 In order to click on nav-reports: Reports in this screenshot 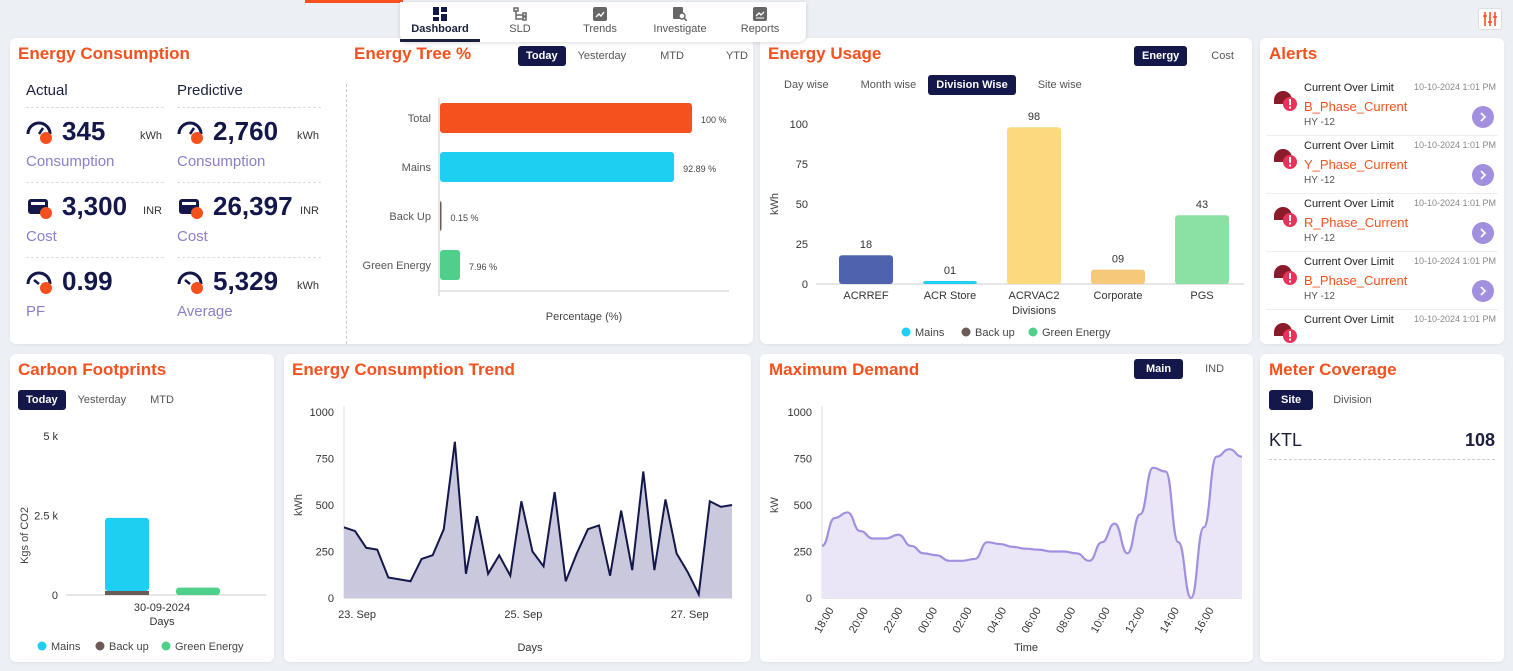, I will do `click(760, 22)`.